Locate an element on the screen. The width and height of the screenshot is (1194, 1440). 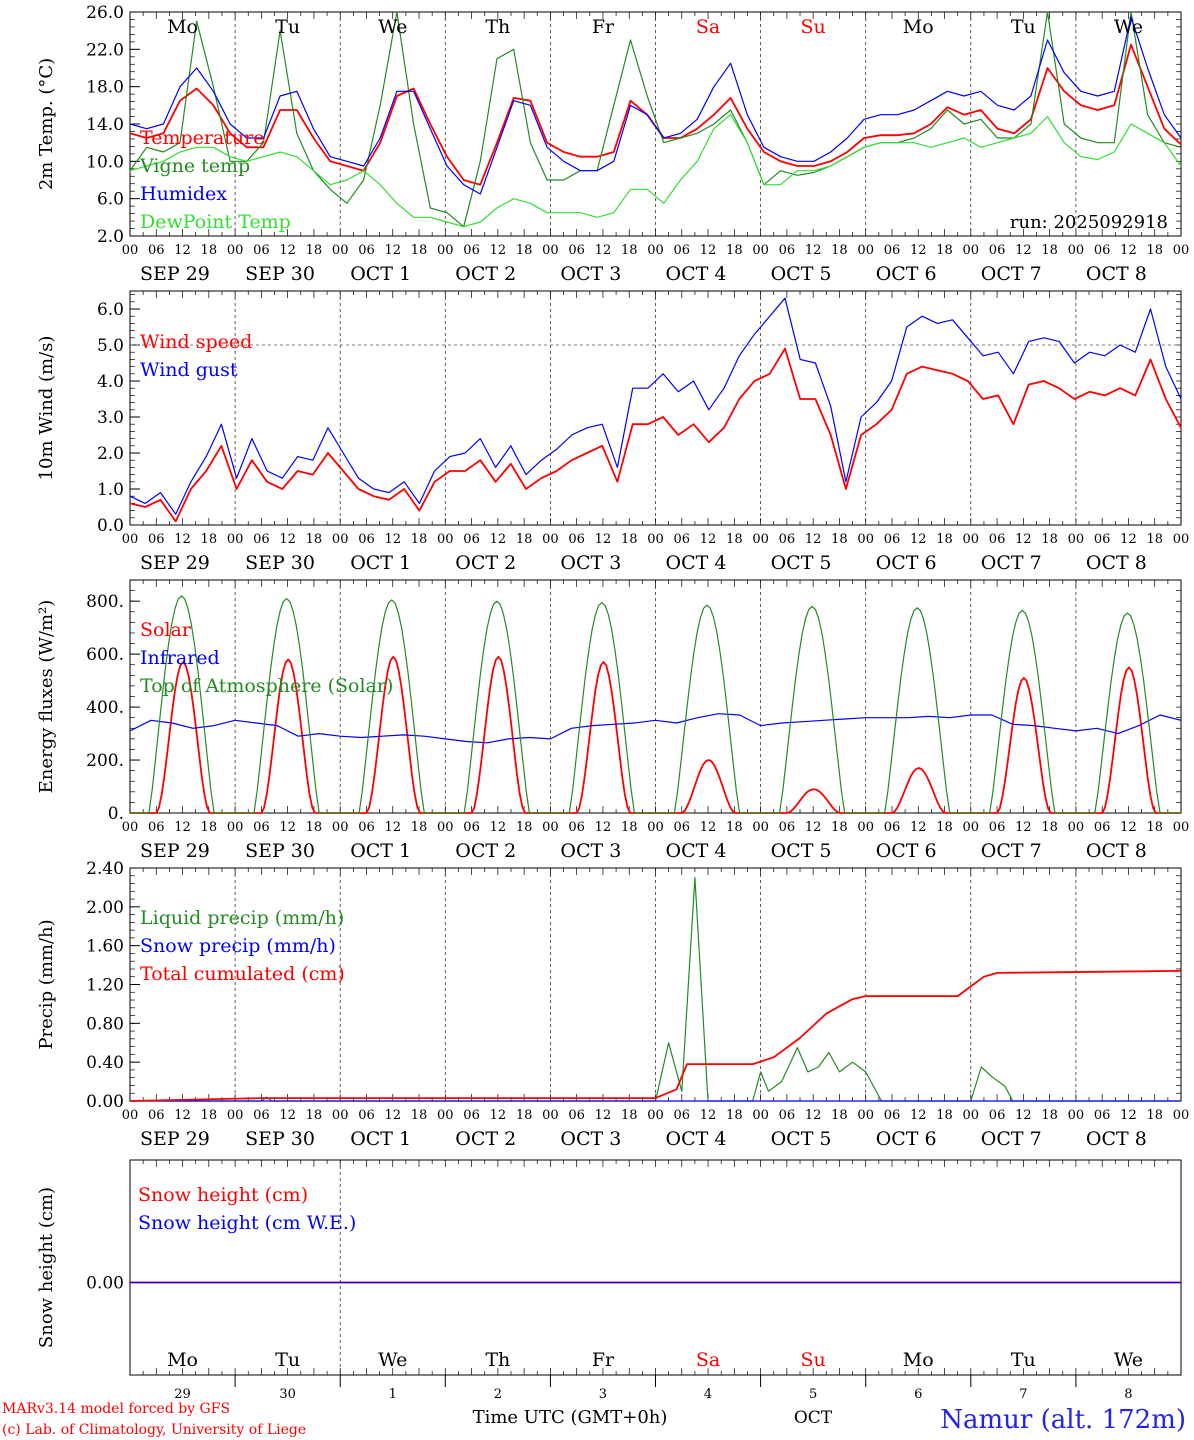
y-tick-label: 2.0 is located at coordinates (110, 237).